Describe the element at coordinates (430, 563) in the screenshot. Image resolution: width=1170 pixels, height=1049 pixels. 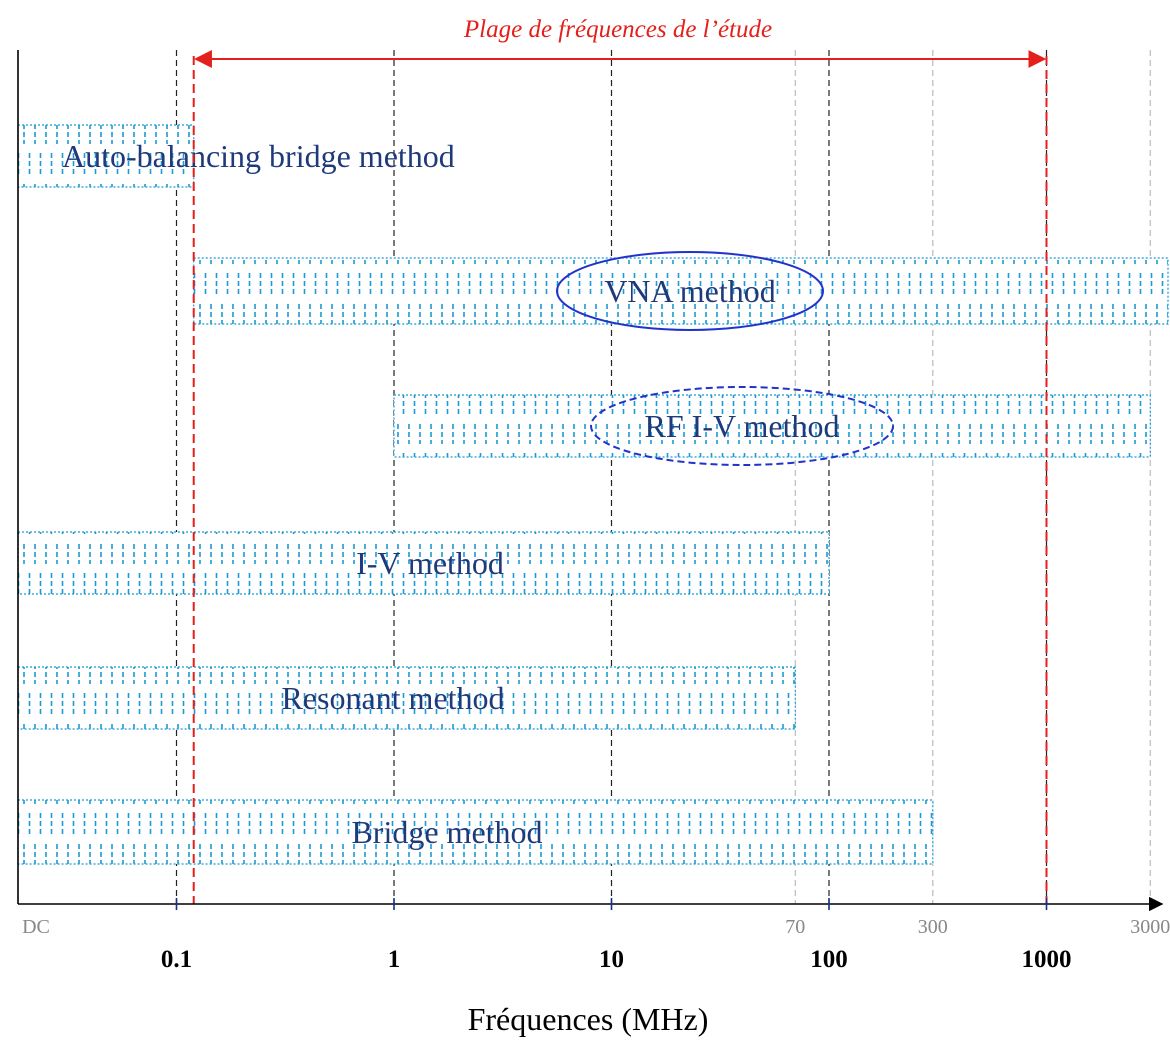
I see `bar-label-3: I-V method` at that location.